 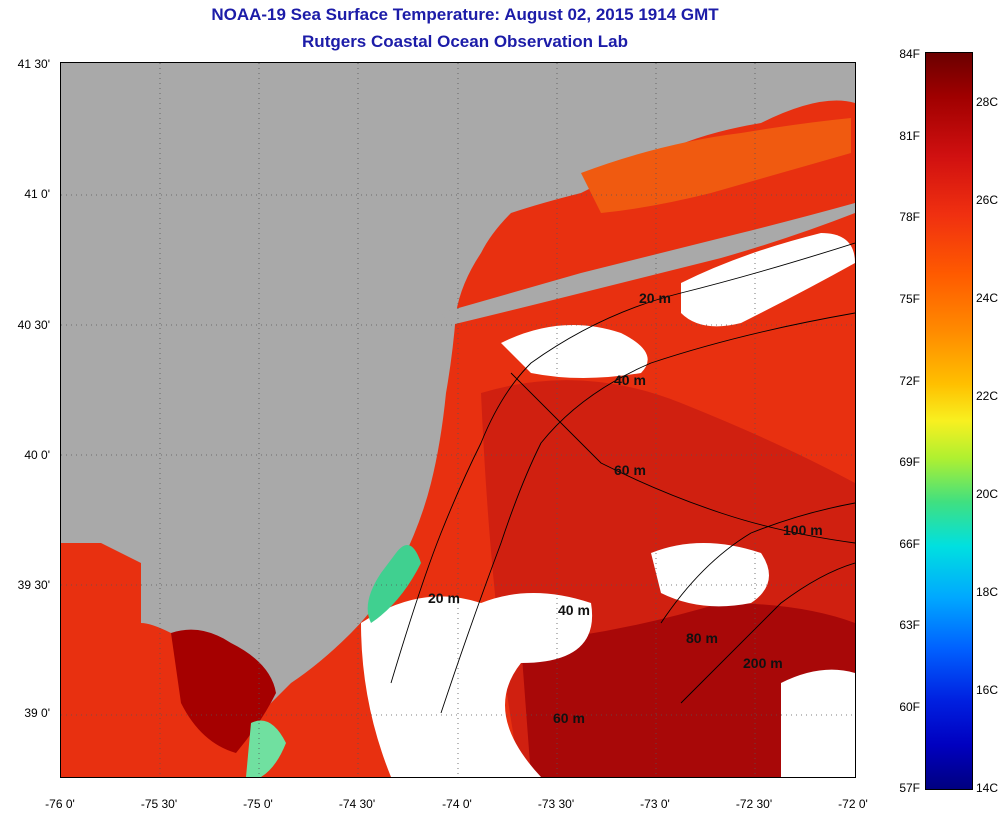 I want to click on lon-tick-label: -73 30', so click(x=556, y=804).